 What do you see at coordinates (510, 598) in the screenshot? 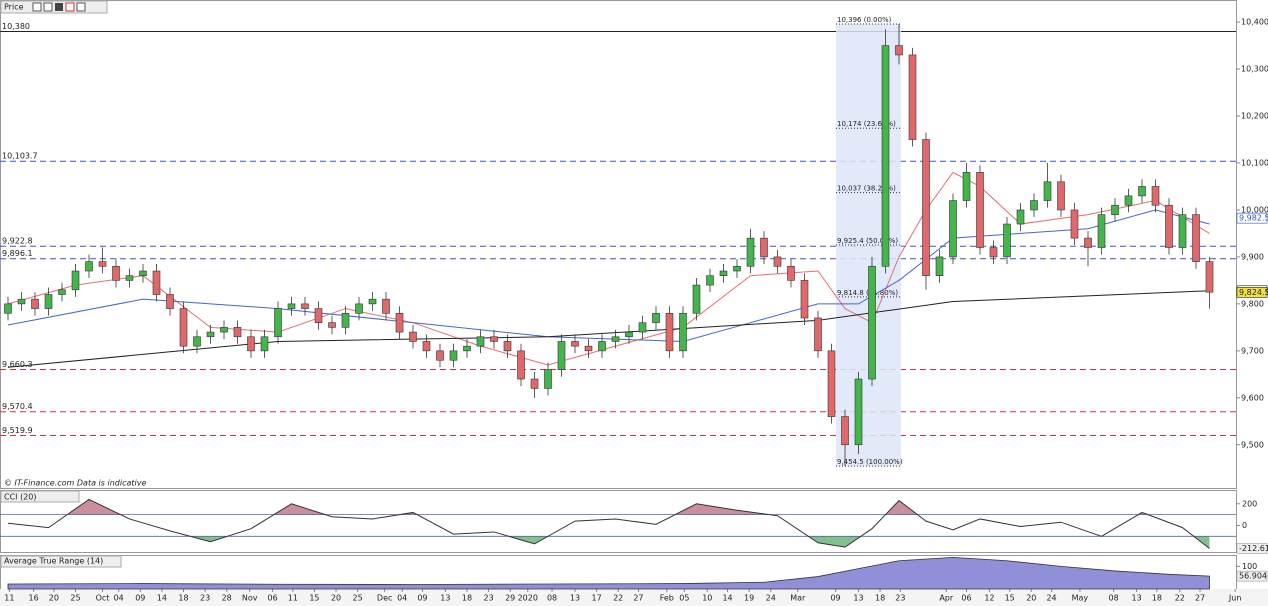
I see `x-tick-label: 29` at bounding box center [510, 598].